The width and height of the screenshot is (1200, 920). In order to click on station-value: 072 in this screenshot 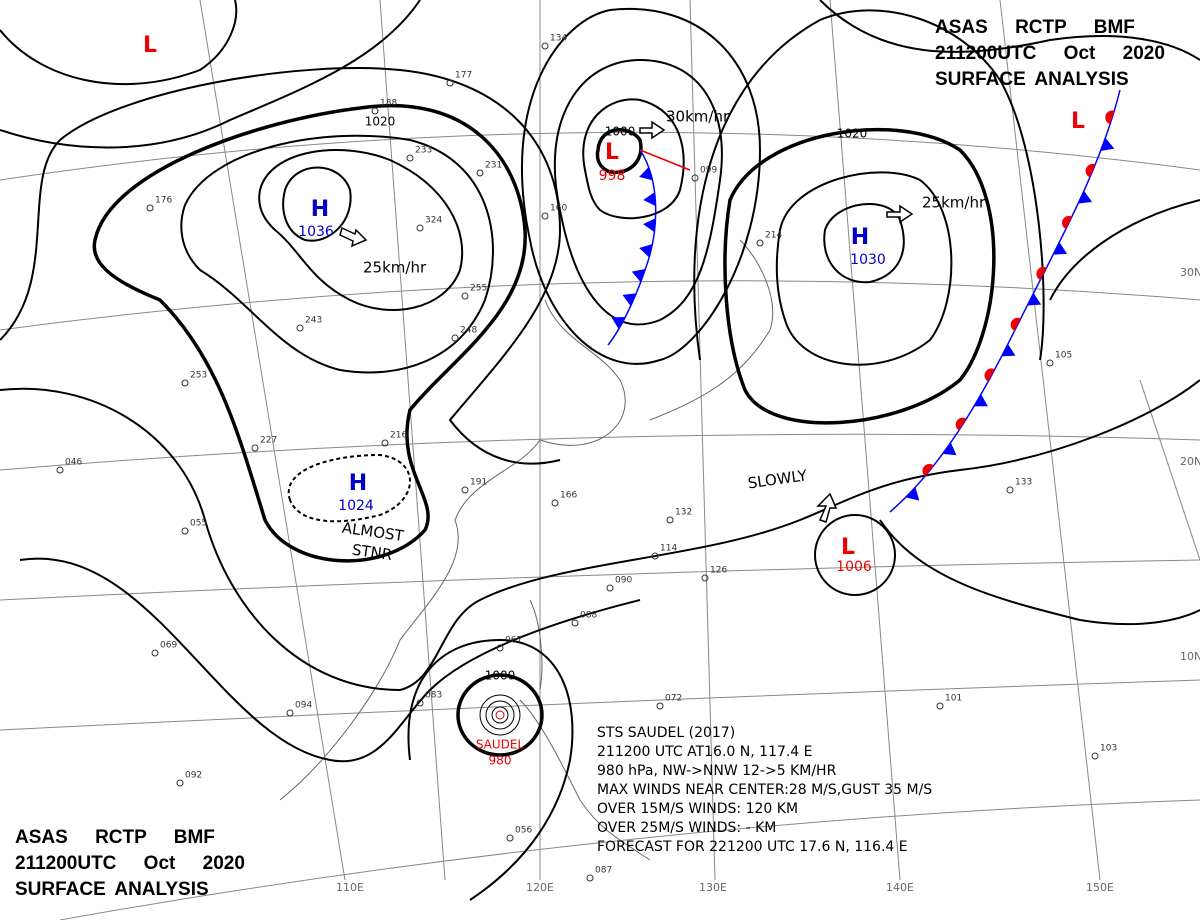, I will do `click(673, 699)`.